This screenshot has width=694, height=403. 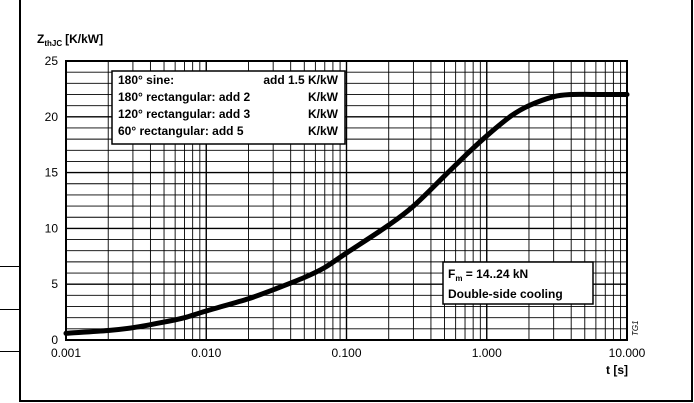 I want to click on y-tick-label: 15, so click(x=52, y=173).